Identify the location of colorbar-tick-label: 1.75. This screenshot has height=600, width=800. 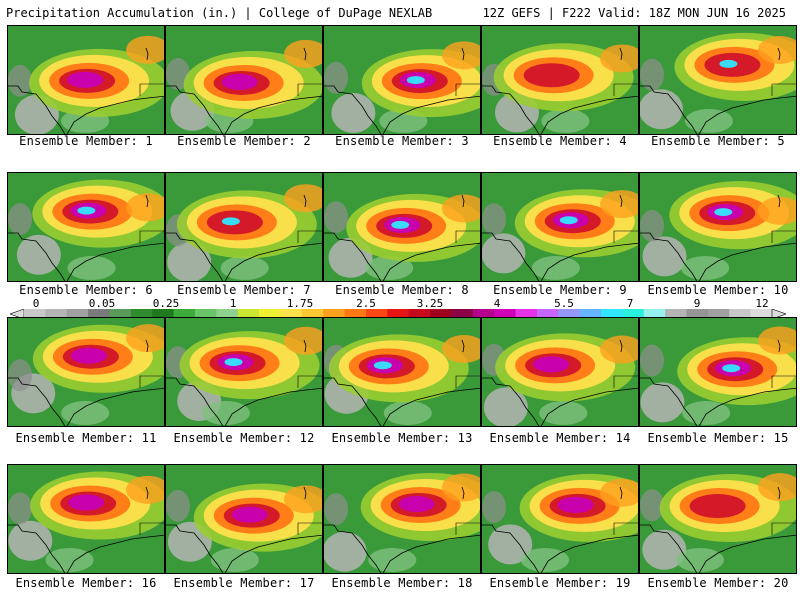
(300, 303).